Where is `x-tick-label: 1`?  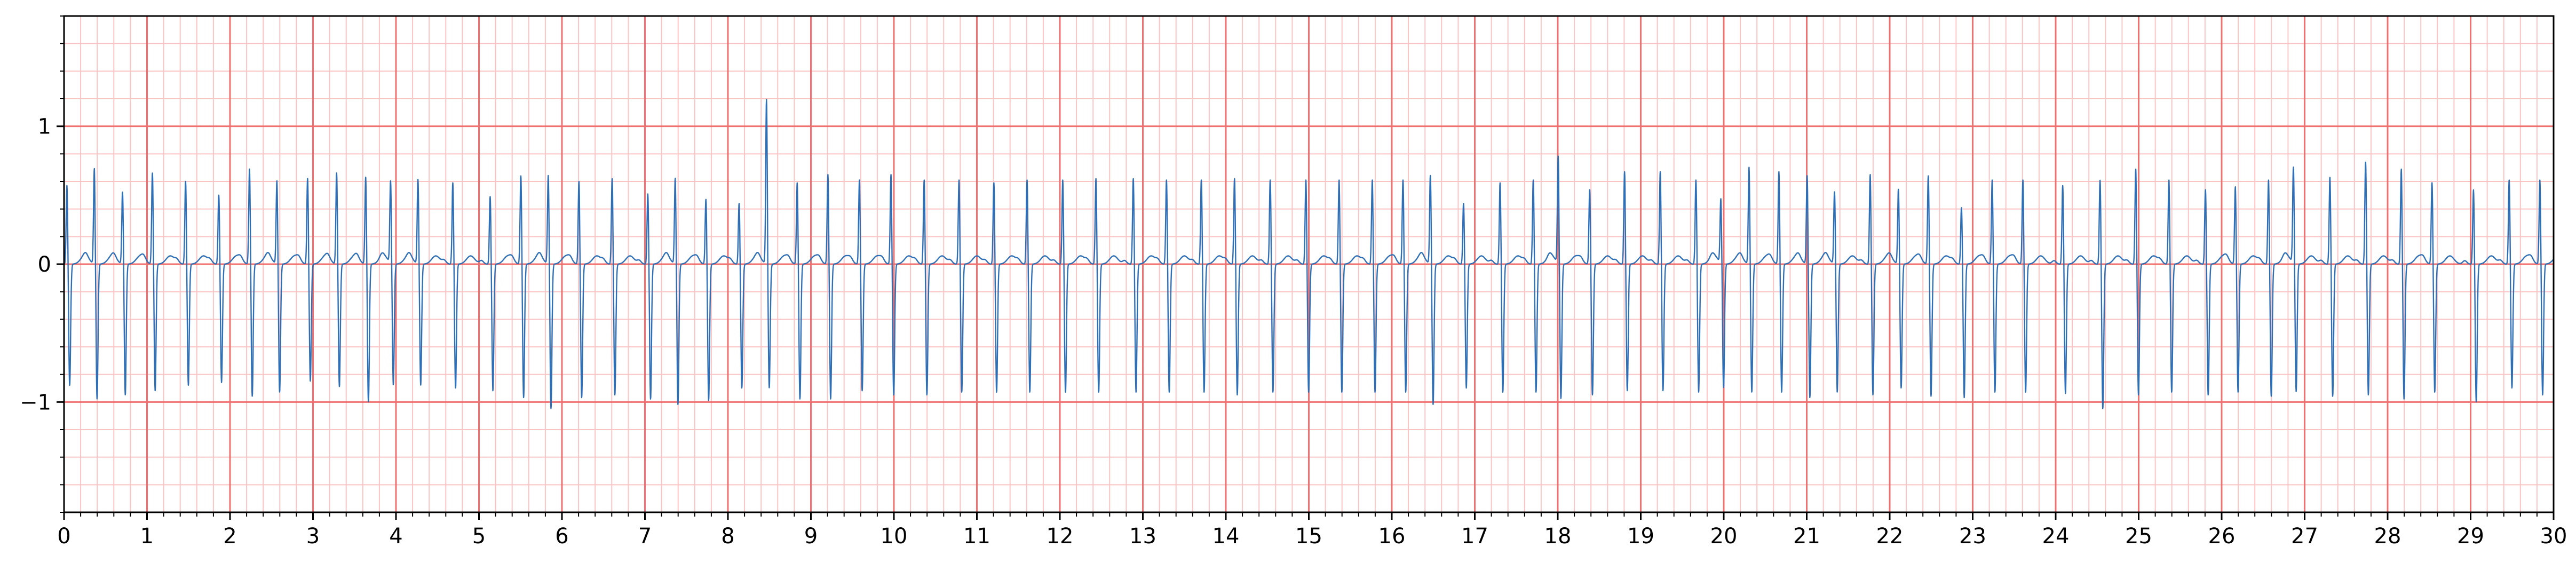 x-tick-label: 1 is located at coordinates (147, 536).